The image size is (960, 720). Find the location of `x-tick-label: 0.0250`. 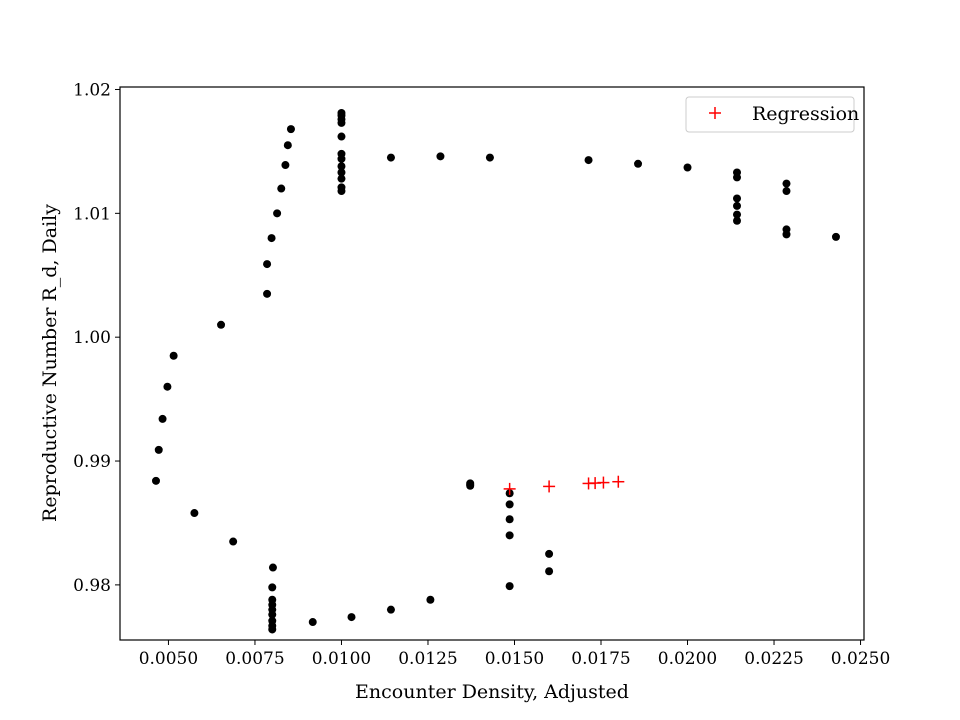

x-tick-label: 0.0250 is located at coordinates (860, 659).